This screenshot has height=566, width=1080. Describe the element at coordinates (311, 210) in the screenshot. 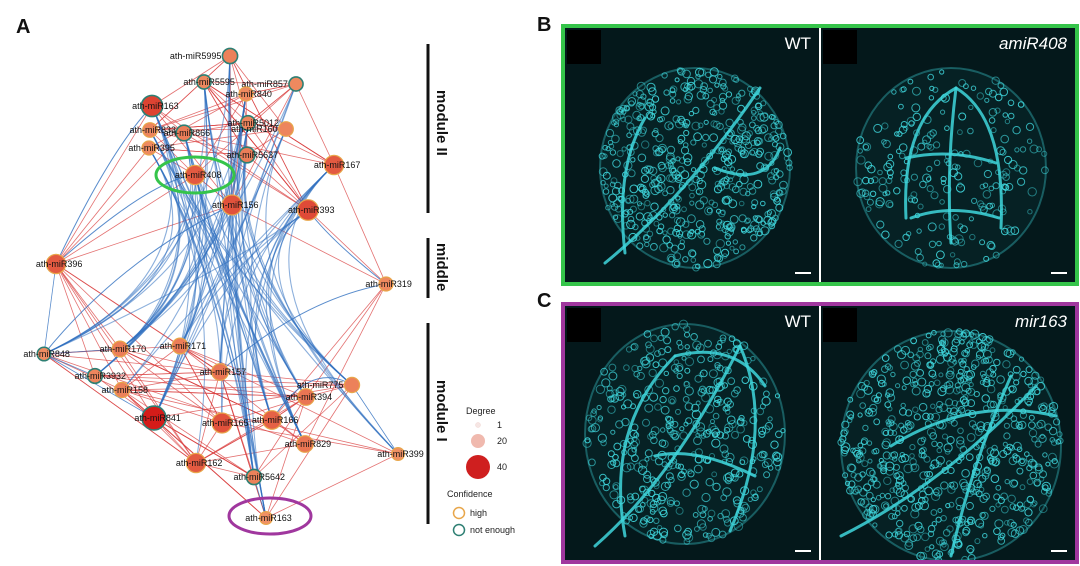

I see `node-mir393: ath-miR393` at that location.